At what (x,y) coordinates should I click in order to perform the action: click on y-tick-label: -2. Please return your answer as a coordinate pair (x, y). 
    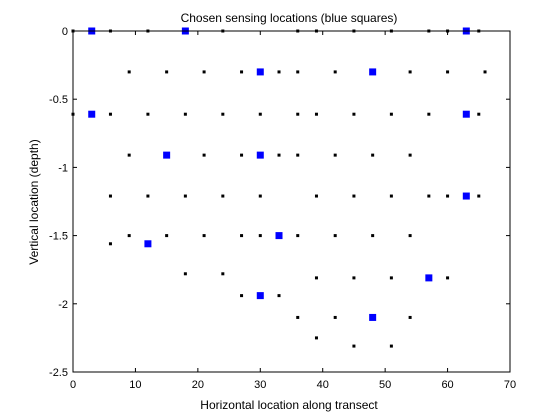
    Looking at the image, I should click on (63, 305).